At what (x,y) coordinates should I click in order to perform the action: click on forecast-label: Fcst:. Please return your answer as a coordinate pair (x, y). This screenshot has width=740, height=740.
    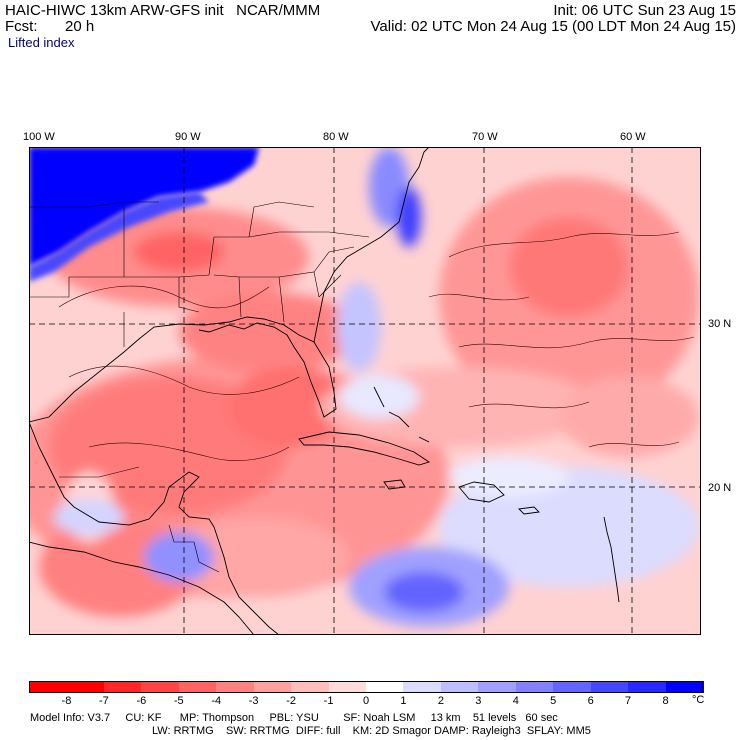
    Looking at the image, I should click on (21, 26).